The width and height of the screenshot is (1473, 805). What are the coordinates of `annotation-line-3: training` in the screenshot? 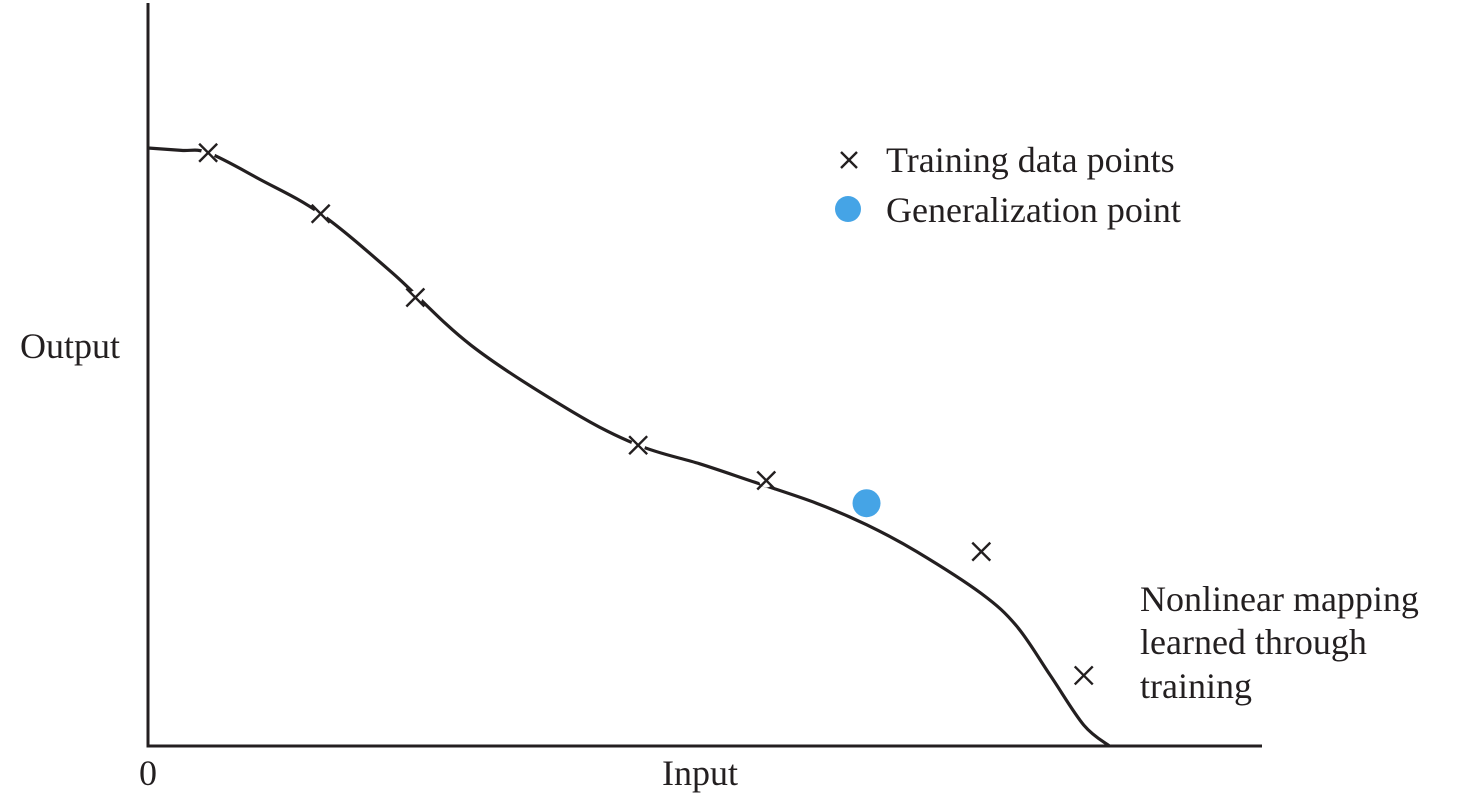 It's located at (1196, 686).